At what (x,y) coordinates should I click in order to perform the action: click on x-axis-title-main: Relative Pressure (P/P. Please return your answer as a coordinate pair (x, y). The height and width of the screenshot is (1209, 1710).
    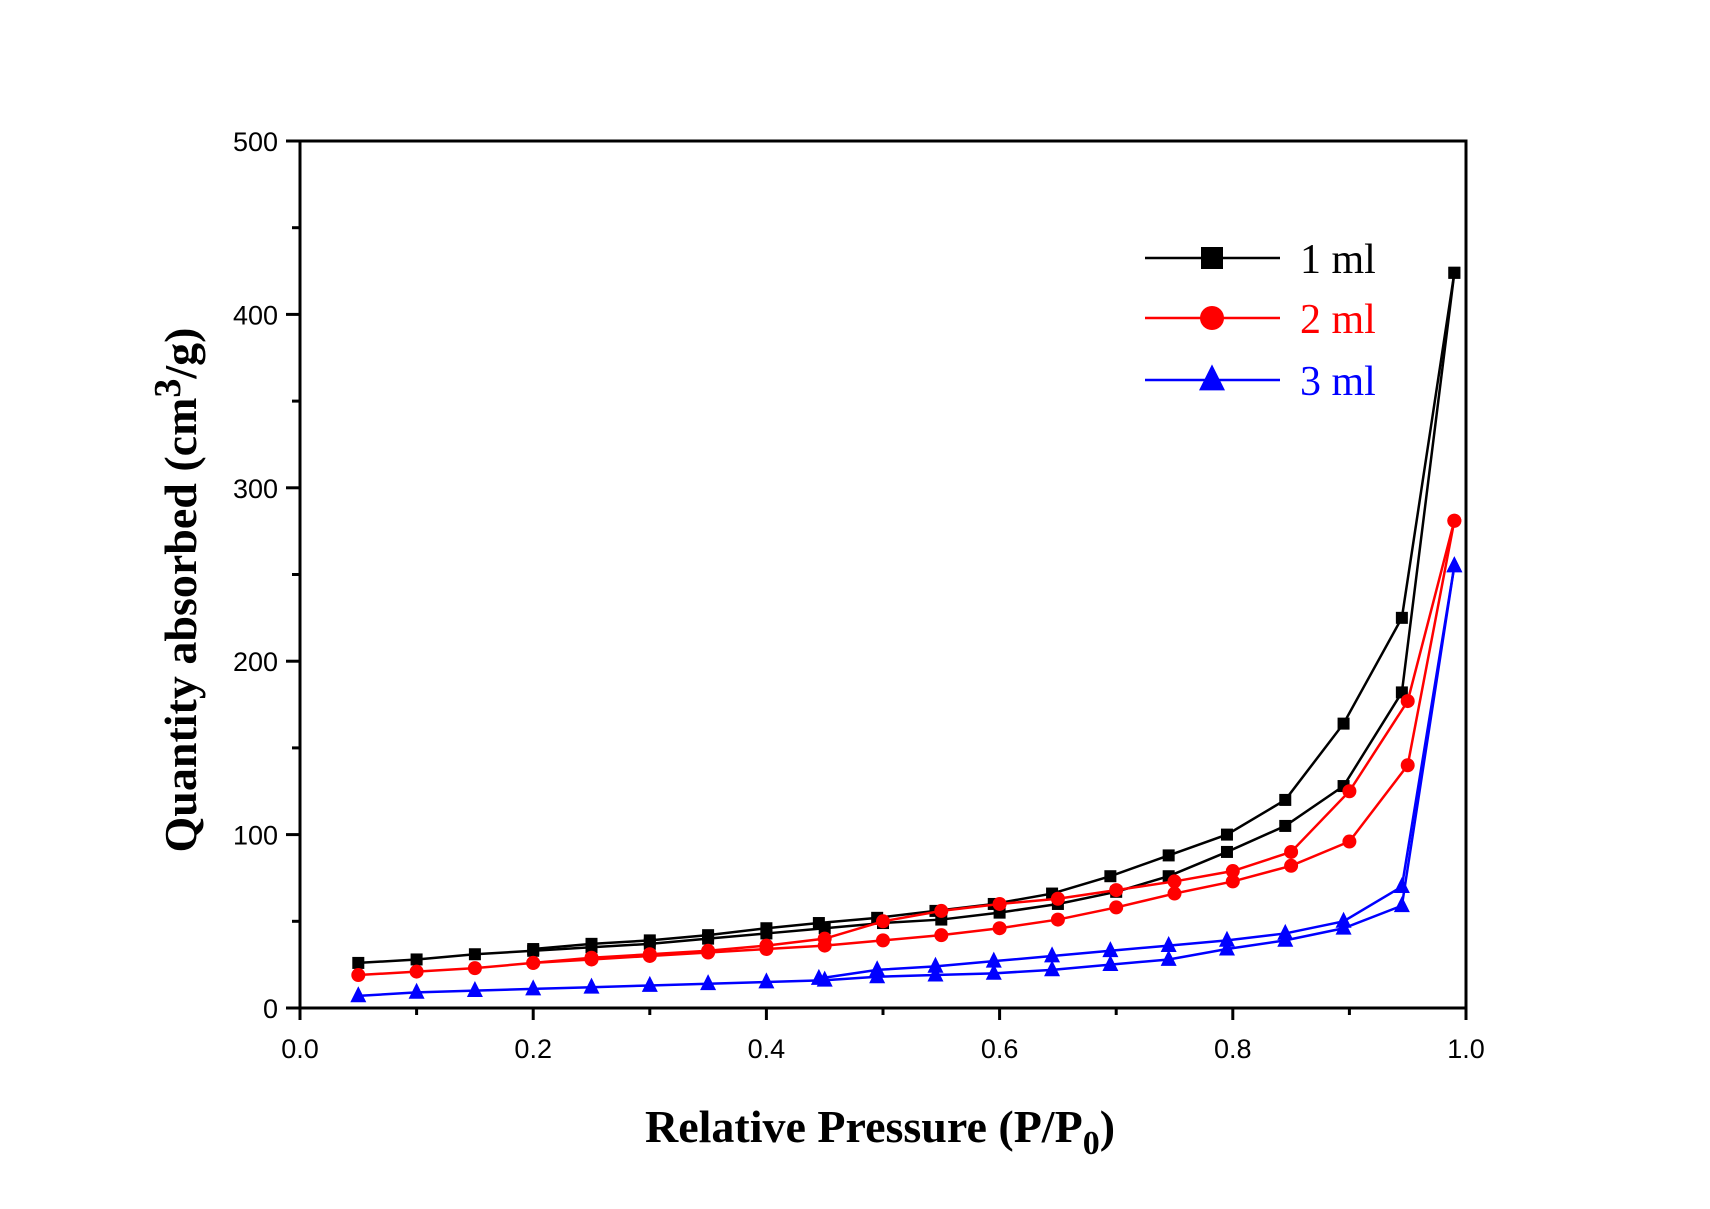
    Looking at the image, I should click on (864, 1126).